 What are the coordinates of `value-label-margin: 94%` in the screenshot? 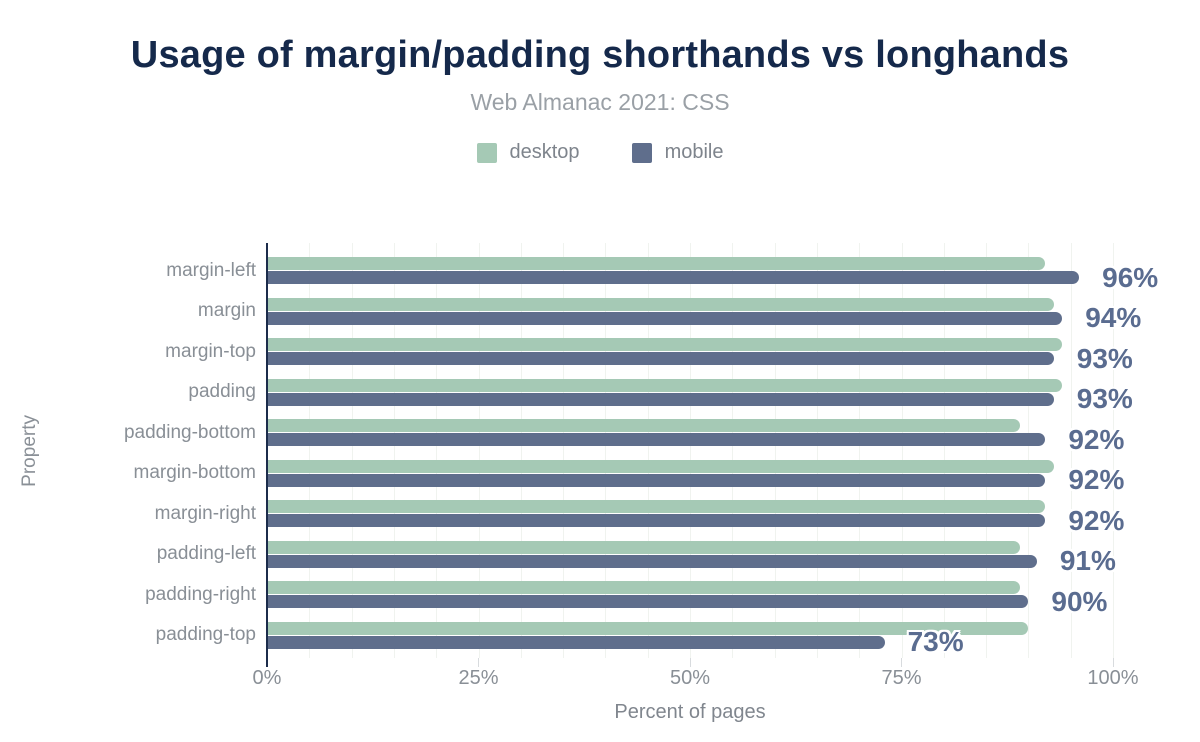 It's located at (1113, 317).